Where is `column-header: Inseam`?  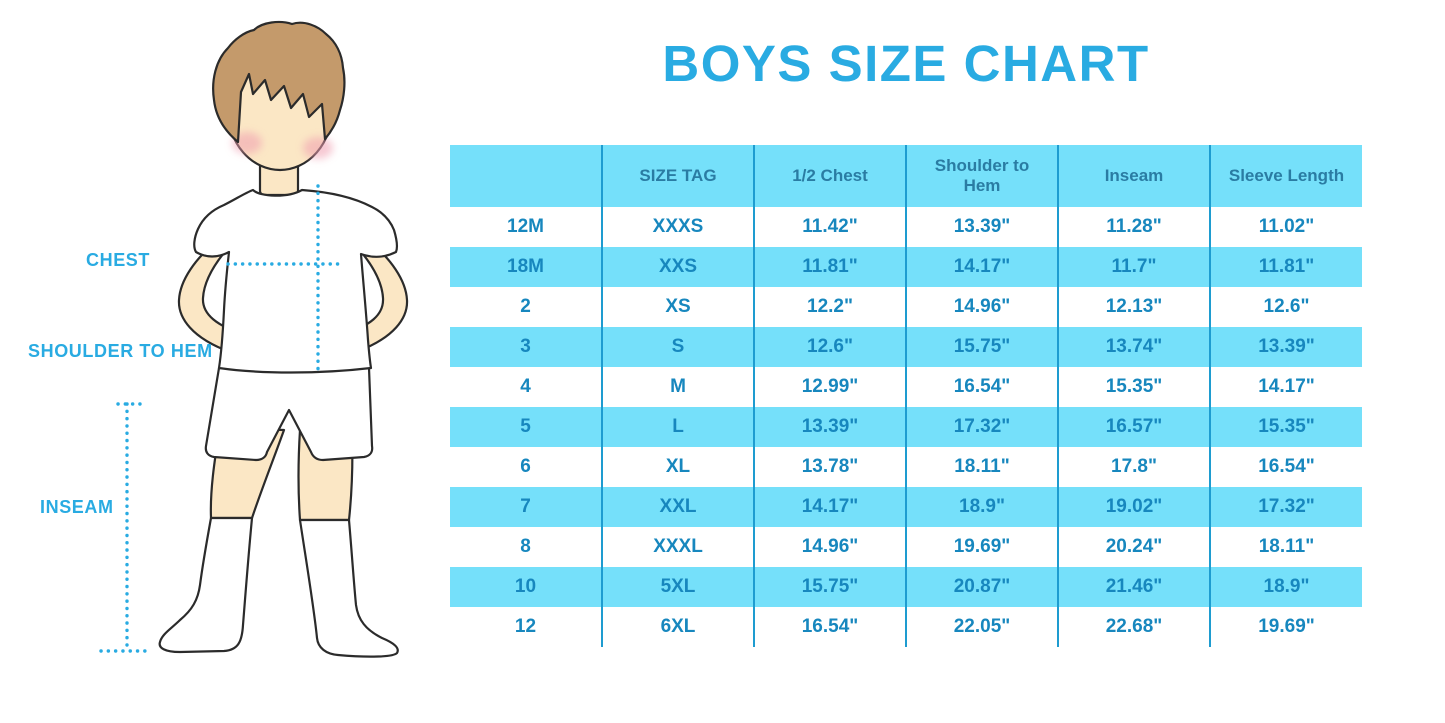 column-header: Inseam is located at coordinates (1133, 176).